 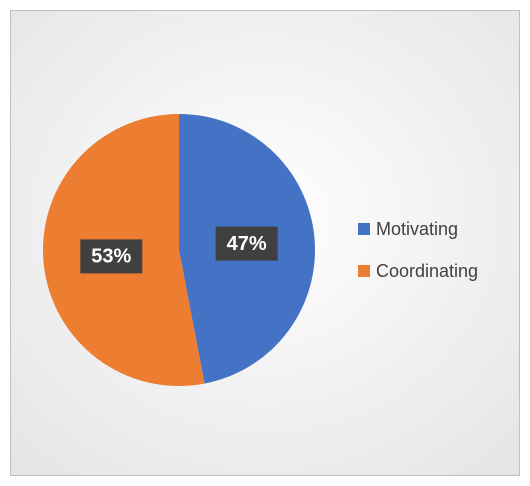 I want to click on data-label: 47%, so click(x=247, y=244).